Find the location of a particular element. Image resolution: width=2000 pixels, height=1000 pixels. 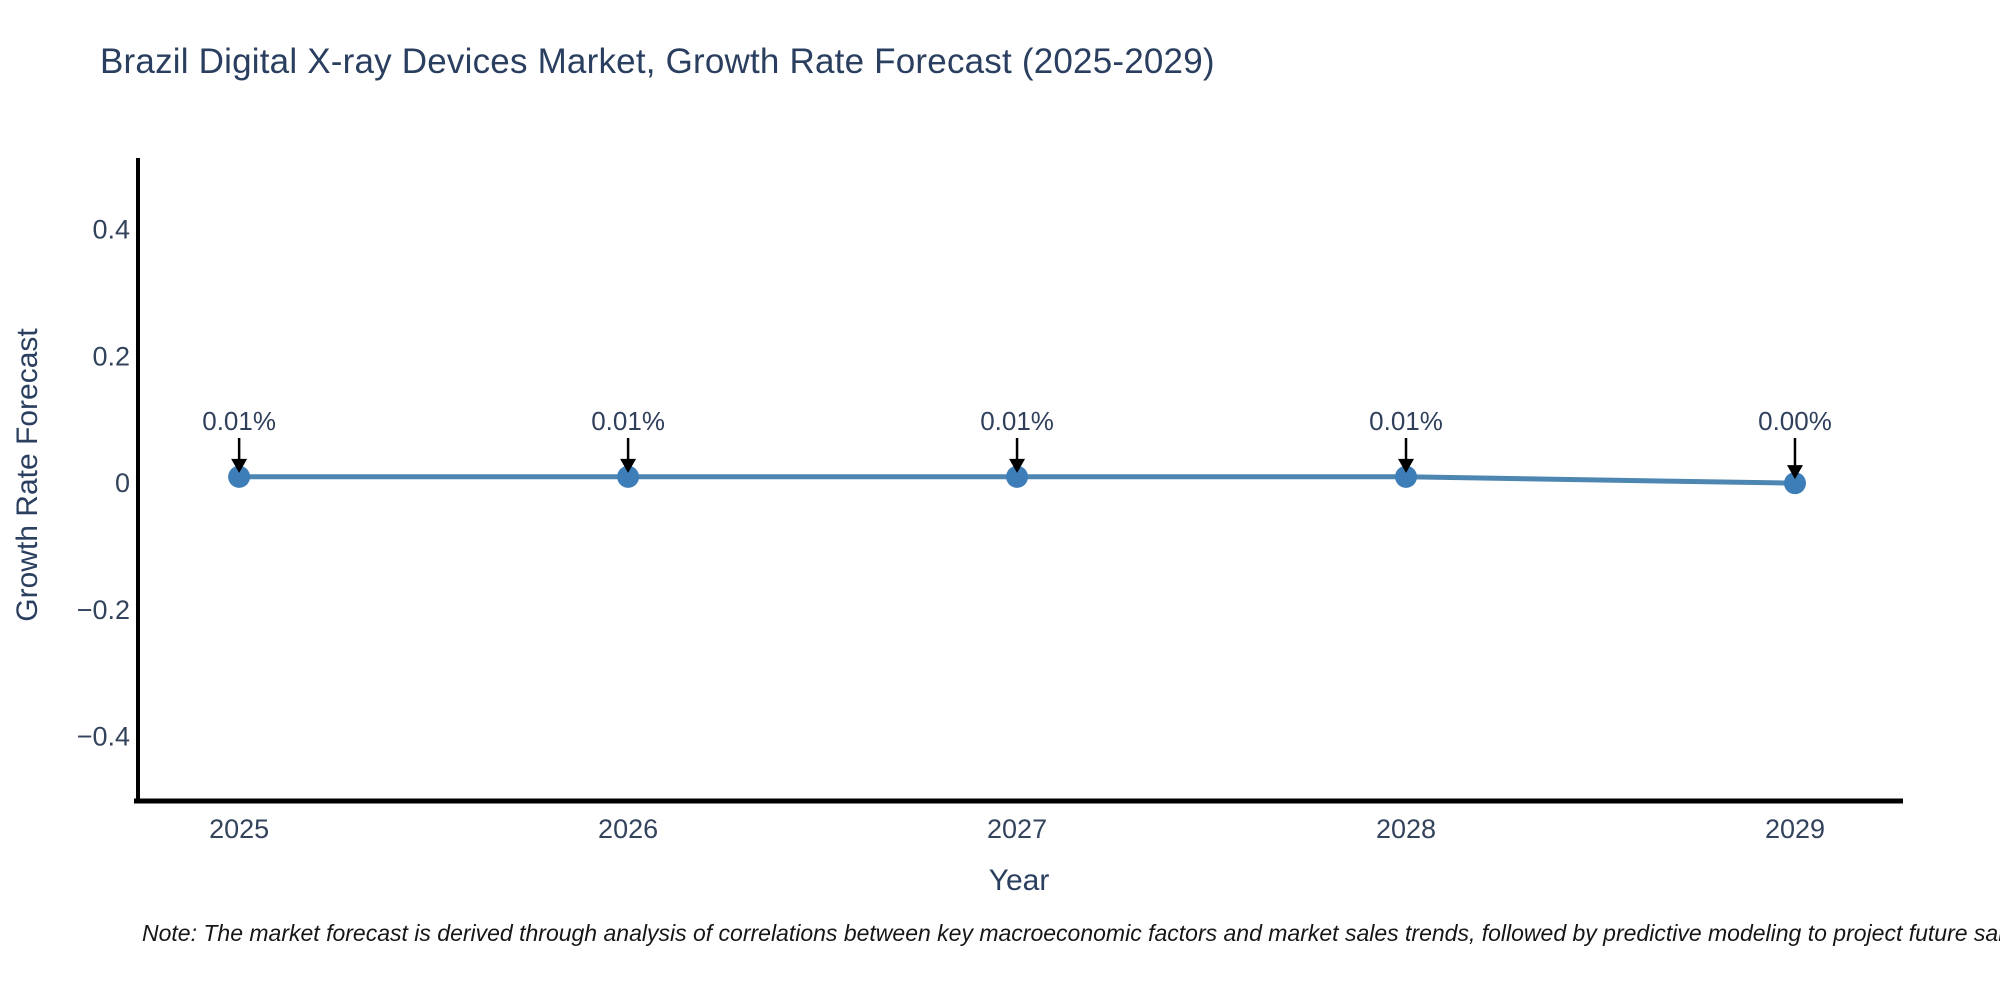

x-tick-label: 2025 is located at coordinates (239, 829).